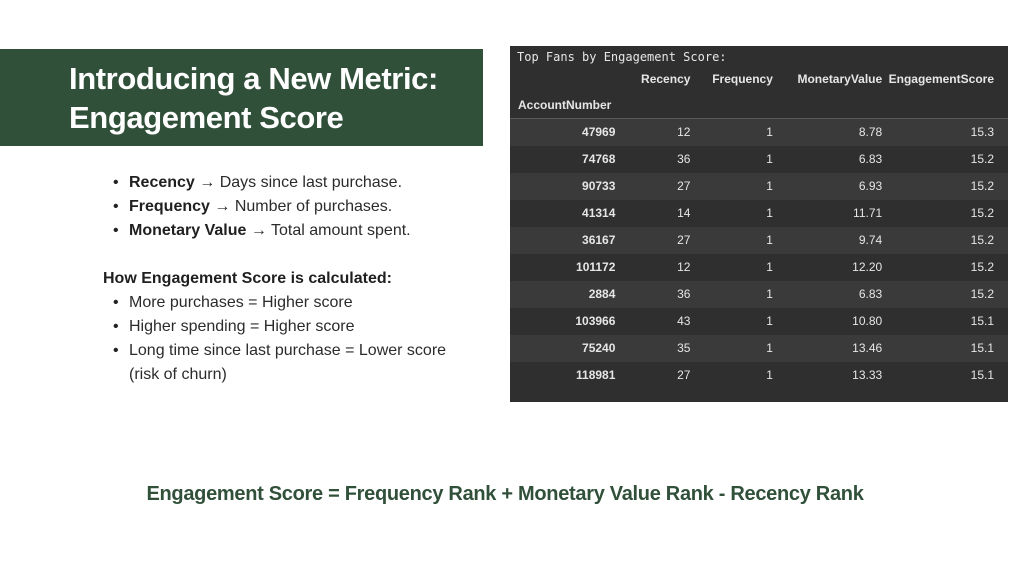  What do you see at coordinates (870, 240) in the screenshot?
I see `monetary-value-cell: 9.74` at bounding box center [870, 240].